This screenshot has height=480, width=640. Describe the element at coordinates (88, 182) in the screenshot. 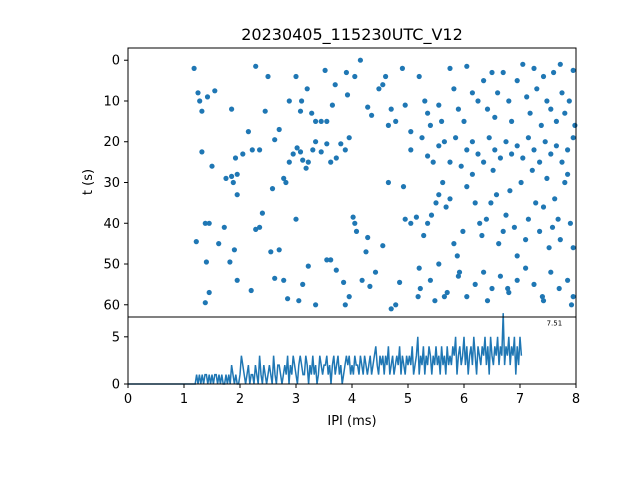

I see `scatter-y-axis-label: t (s)` at that location.